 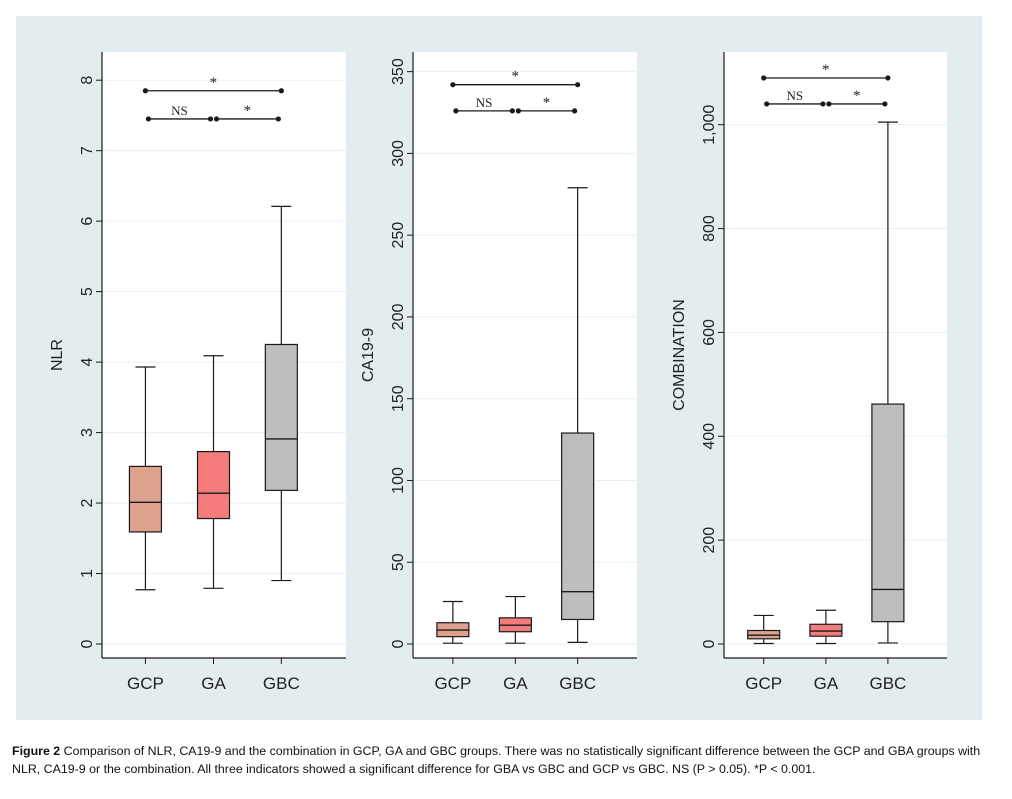 What do you see at coordinates (398, 153) in the screenshot?
I see `y-tick-label: 300` at bounding box center [398, 153].